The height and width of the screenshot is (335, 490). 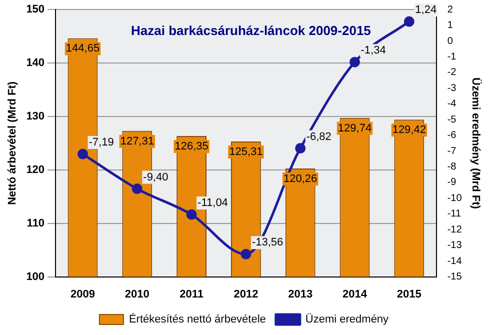 I want to click on data-label: 126,35, so click(x=191, y=146).